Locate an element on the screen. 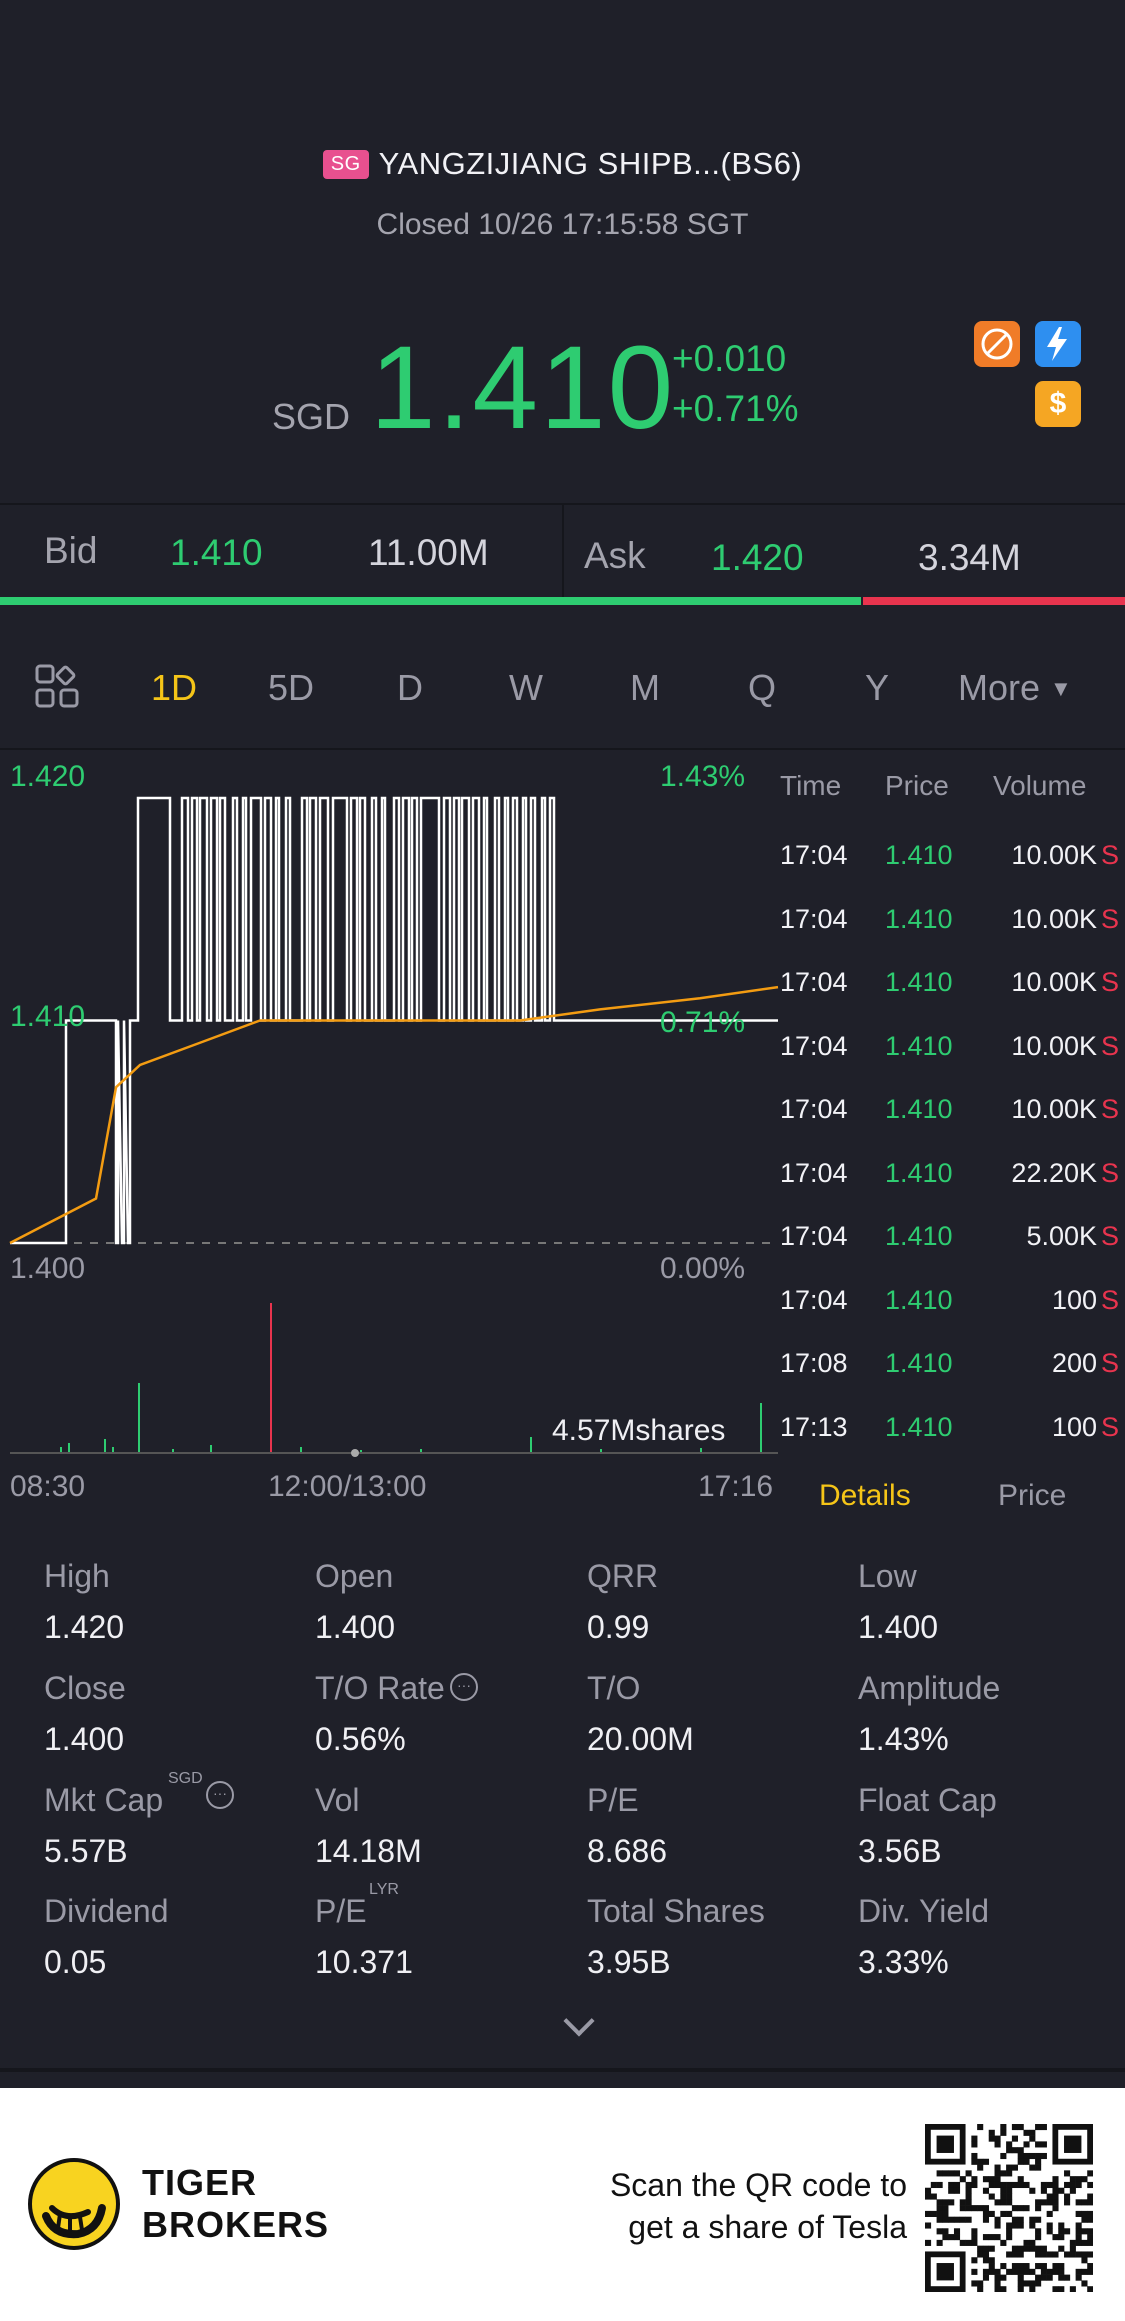 The width and height of the screenshot is (1125, 2321). tab-more: More ▼ is located at coordinates (1015, 688).